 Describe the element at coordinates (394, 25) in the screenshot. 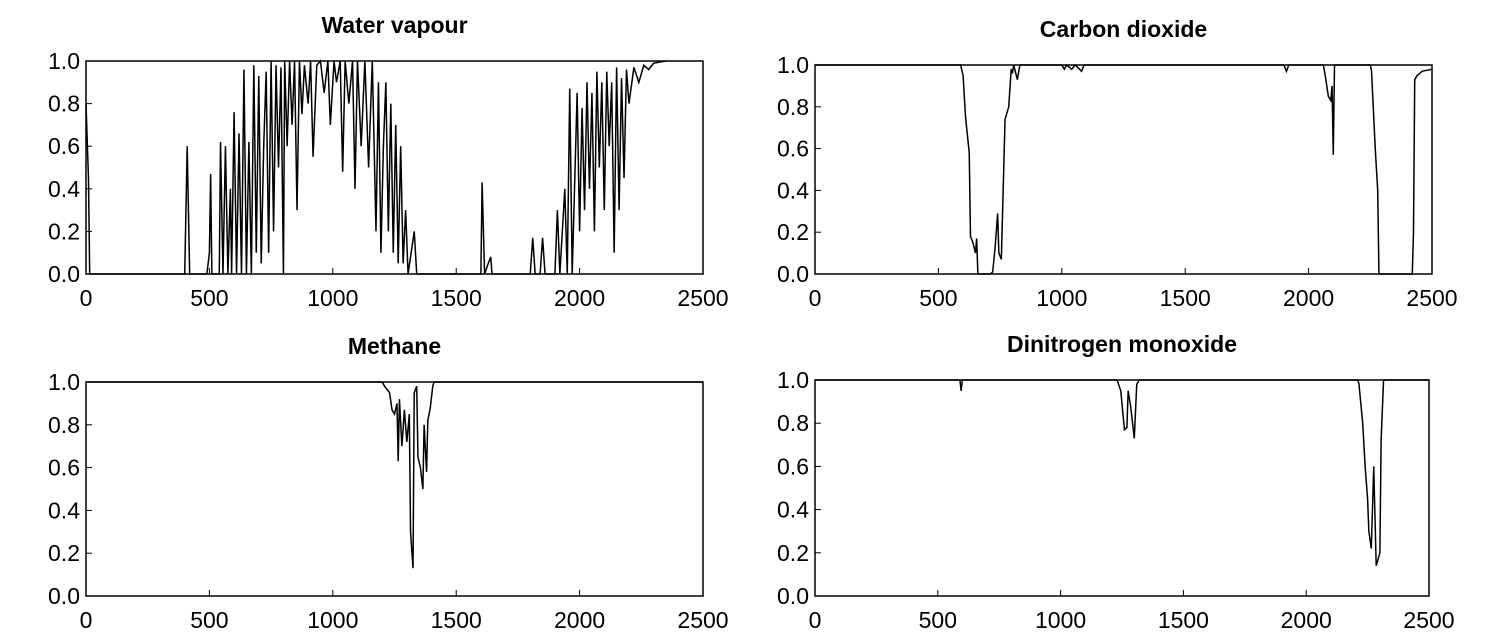

I see `chart-title: Water vapour` at that location.